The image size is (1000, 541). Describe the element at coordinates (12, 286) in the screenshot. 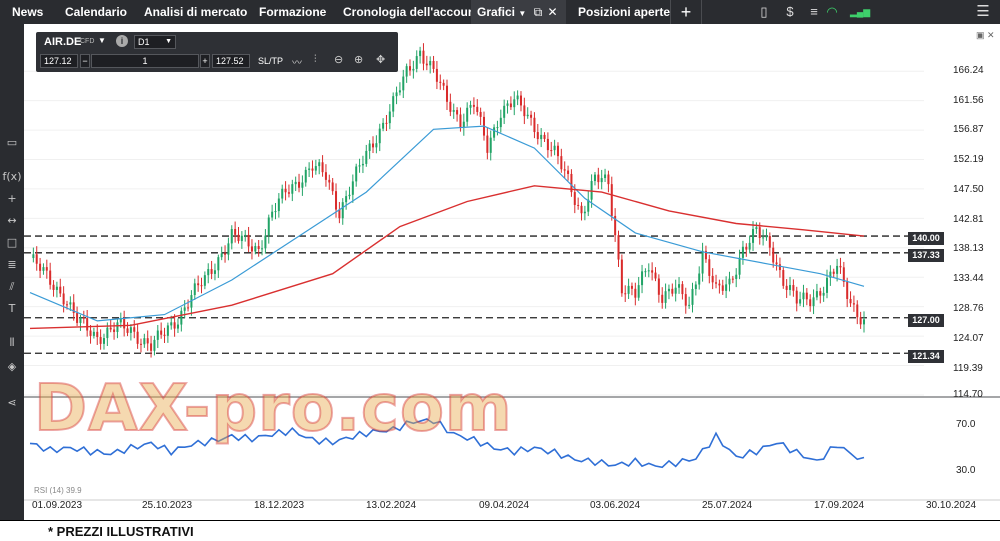

I see `channel-tool-icon: ⫽` at that location.